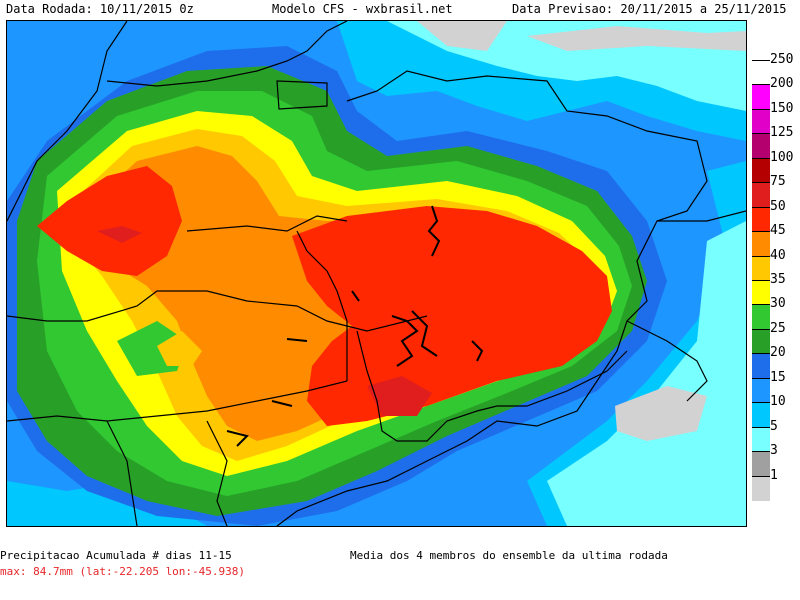 This screenshot has width=800, height=600. What do you see at coordinates (778, 182) in the screenshot?
I see `legend-label: 75` at bounding box center [778, 182].